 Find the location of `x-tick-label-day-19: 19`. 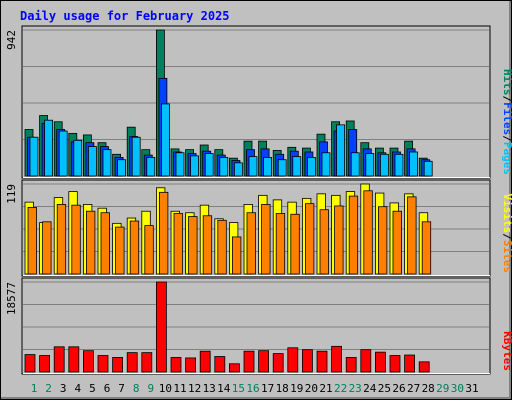

x-tick-label-day-19: 19 is located at coordinates (296, 388).